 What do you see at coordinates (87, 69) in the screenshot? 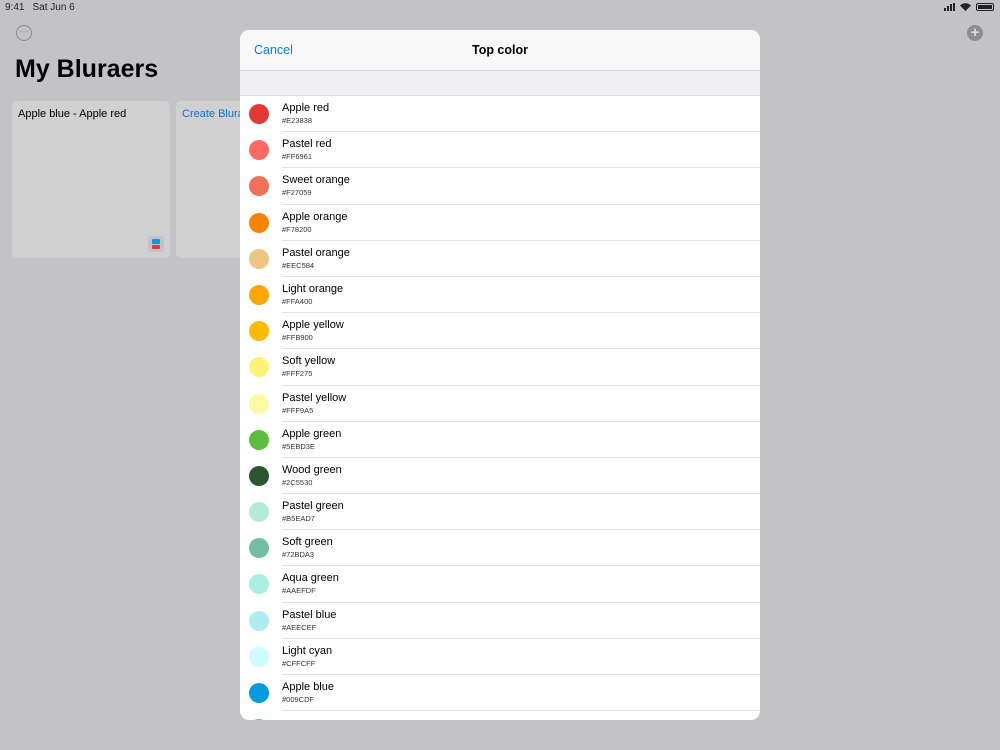
I see `page-title: My Bluraers` at bounding box center [87, 69].